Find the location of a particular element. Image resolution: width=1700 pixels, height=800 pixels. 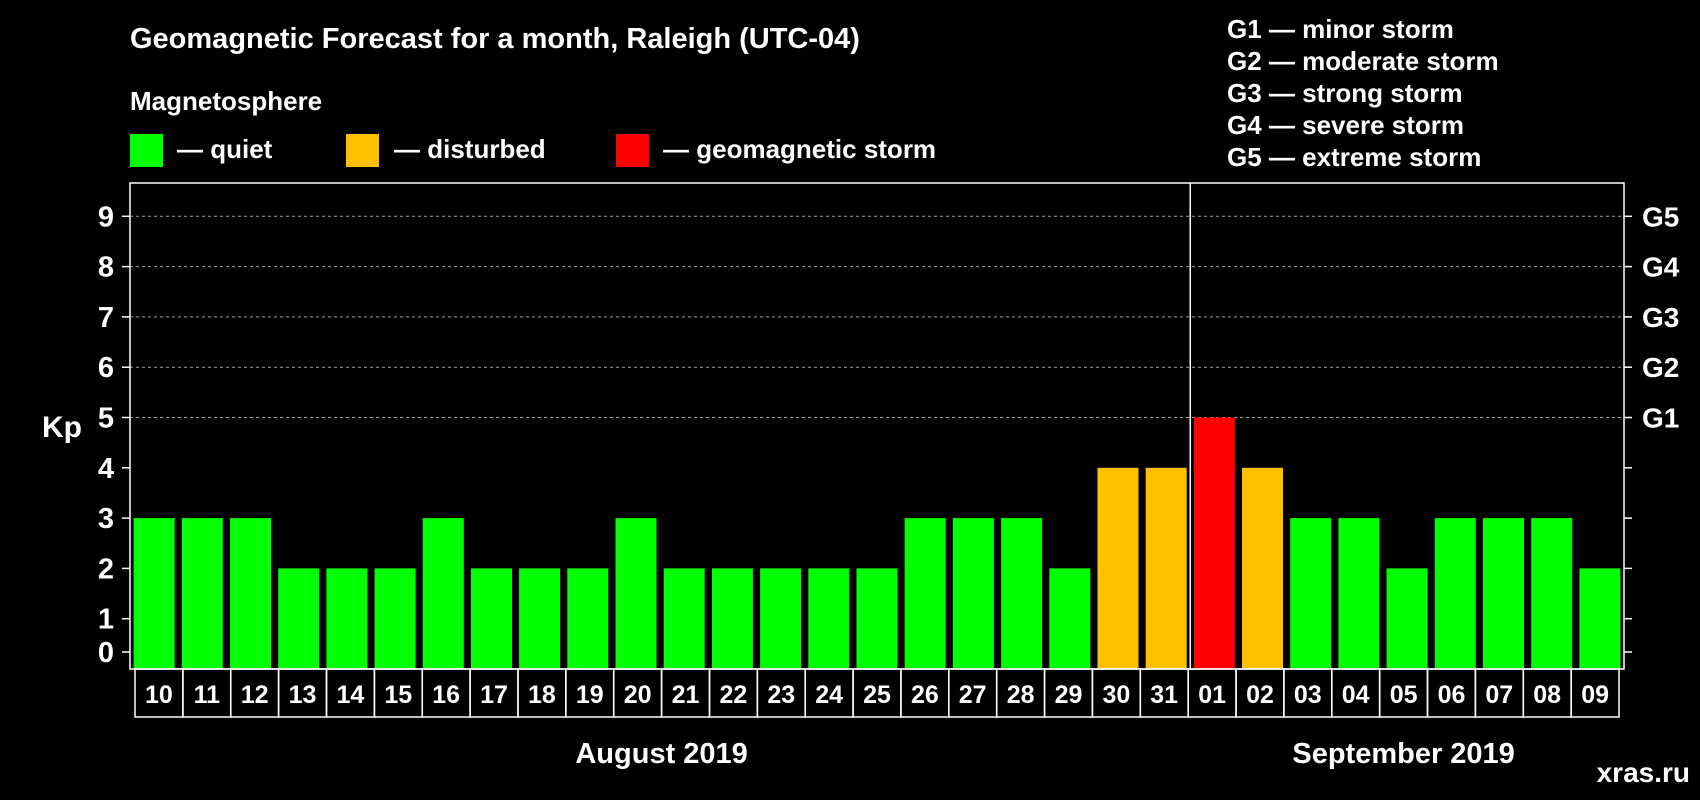

day-label: 05 is located at coordinates (1404, 695).